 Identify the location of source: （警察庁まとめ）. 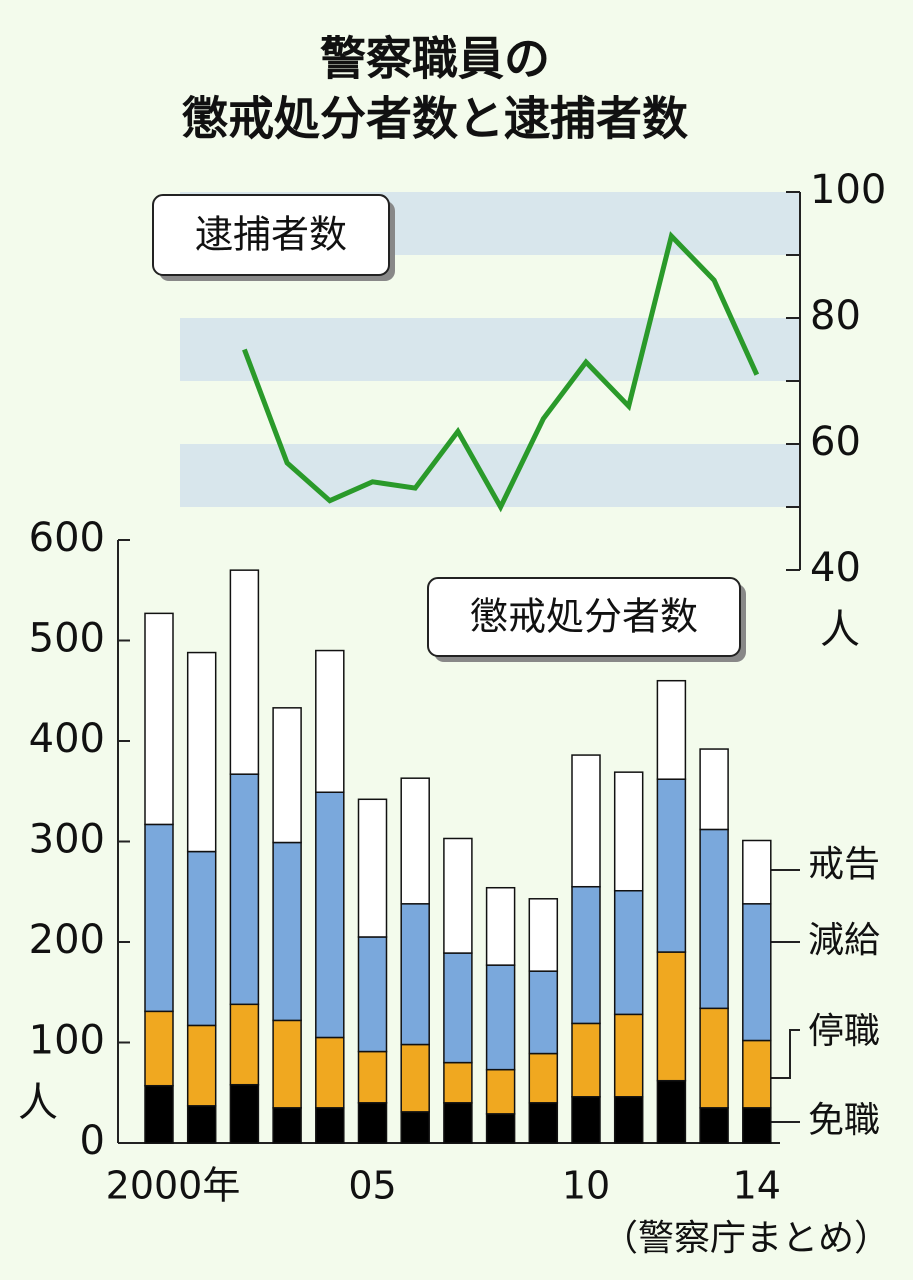
(746, 1238).